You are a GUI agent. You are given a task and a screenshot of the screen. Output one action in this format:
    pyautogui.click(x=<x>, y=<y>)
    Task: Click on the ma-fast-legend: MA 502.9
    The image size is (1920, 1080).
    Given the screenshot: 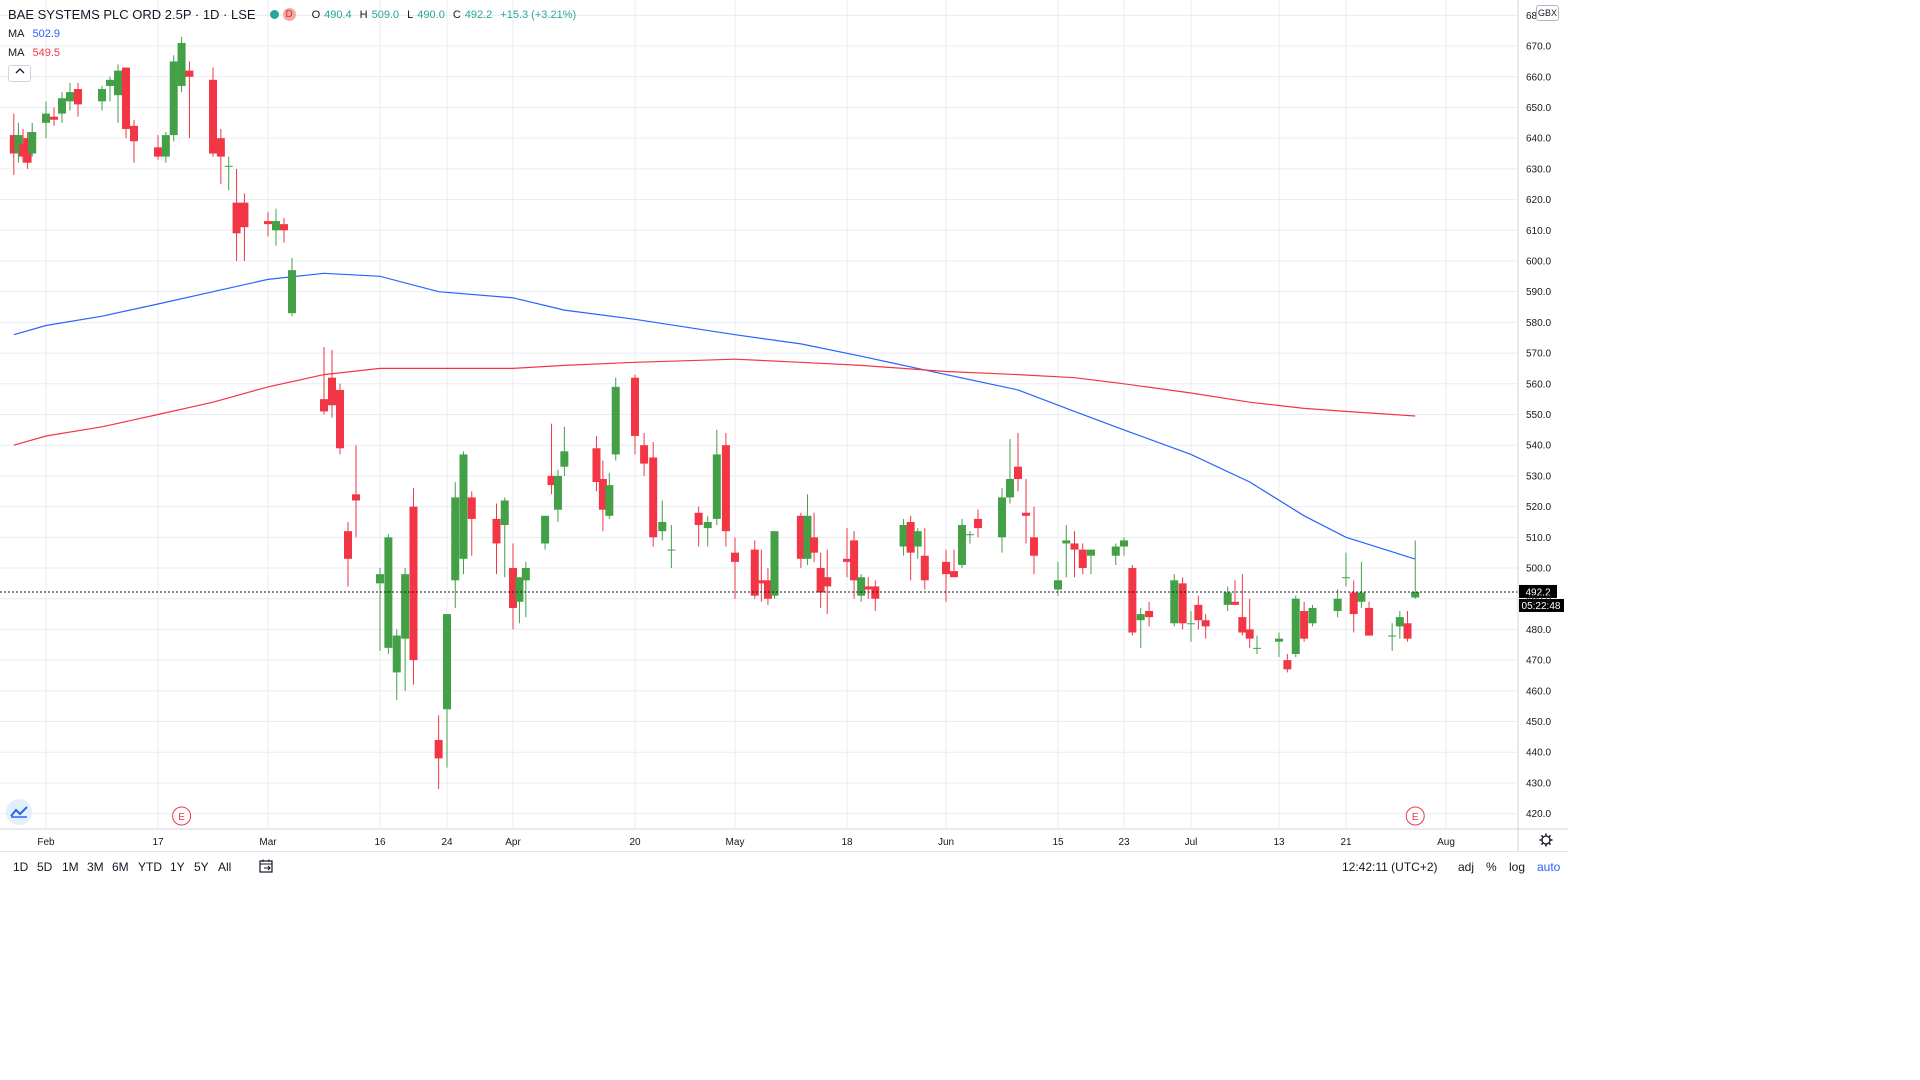 What is the action you would take?
    pyautogui.click(x=34, y=34)
    